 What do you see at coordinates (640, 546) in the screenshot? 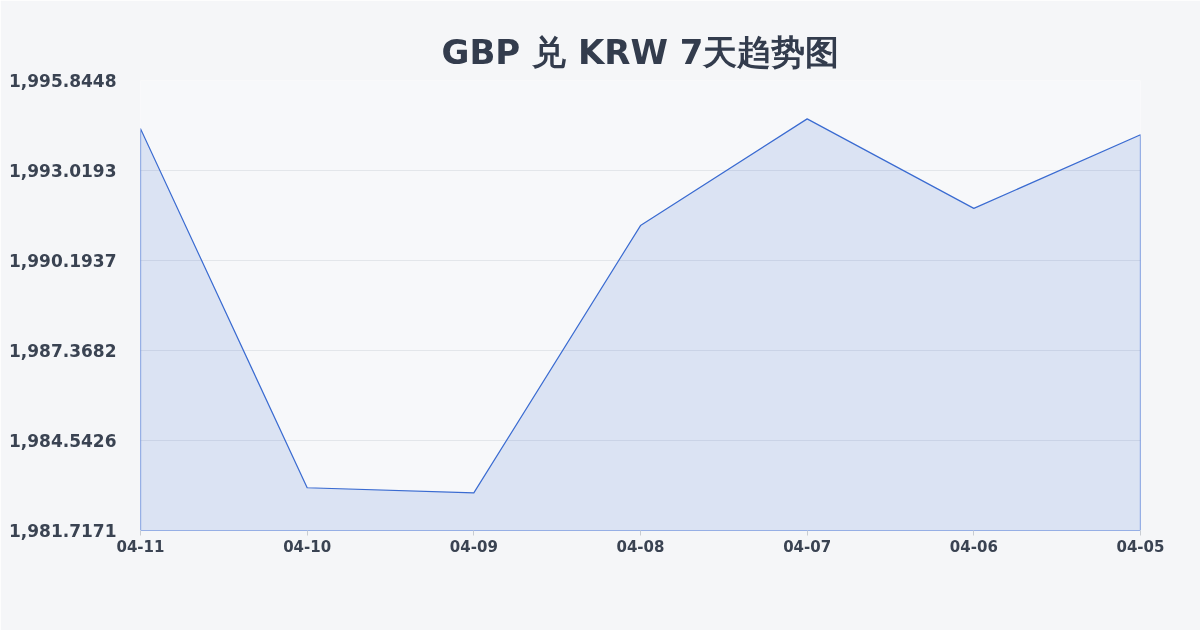
I see `x-tick-label: 04-08` at bounding box center [640, 546].